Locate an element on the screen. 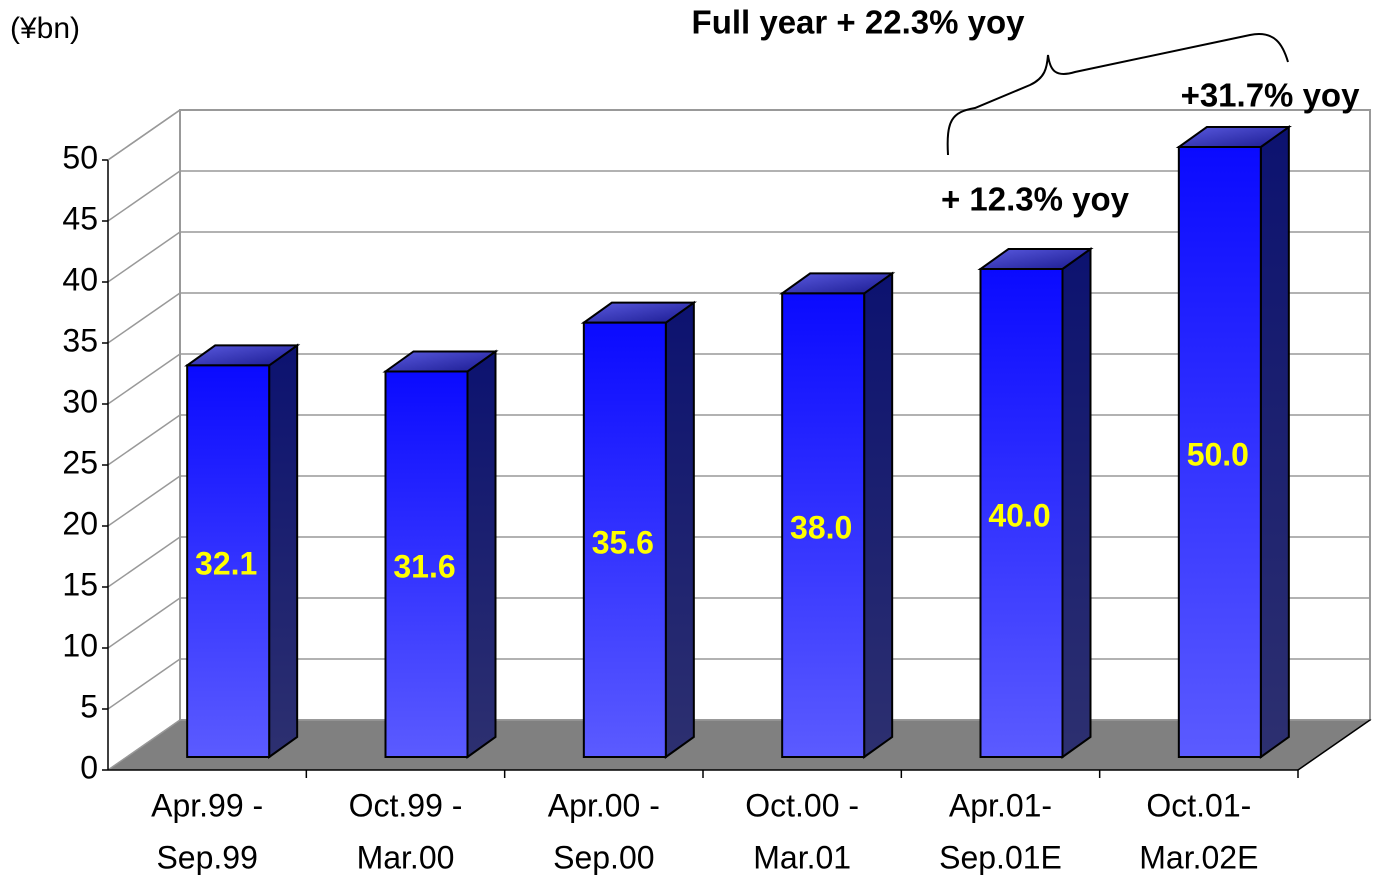 The image size is (1385, 884). data-label: 35.6 is located at coordinates (623, 542).